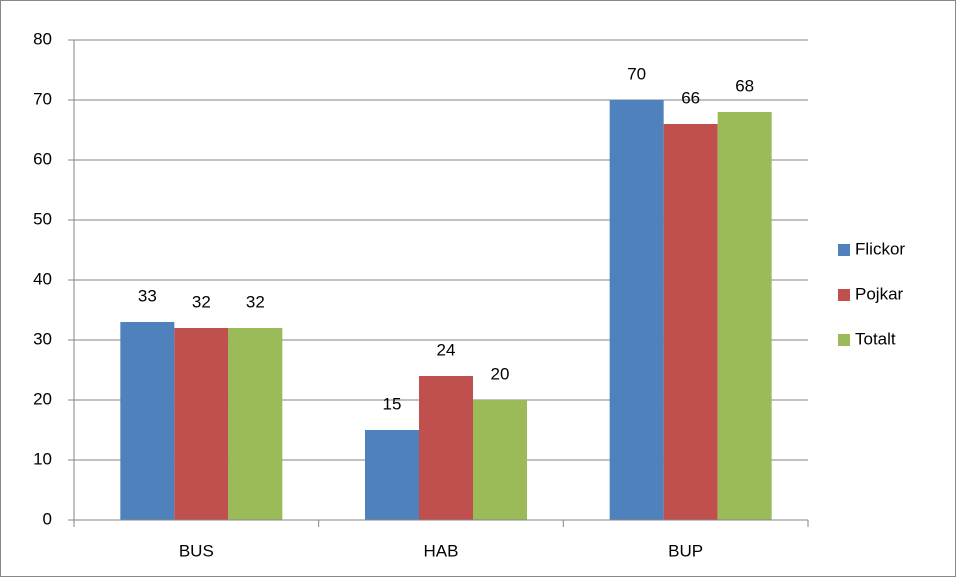 This screenshot has height=578, width=957. Describe the element at coordinates (879, 293) in the screenshot. I see `legend-label: Pojkar` at that location.